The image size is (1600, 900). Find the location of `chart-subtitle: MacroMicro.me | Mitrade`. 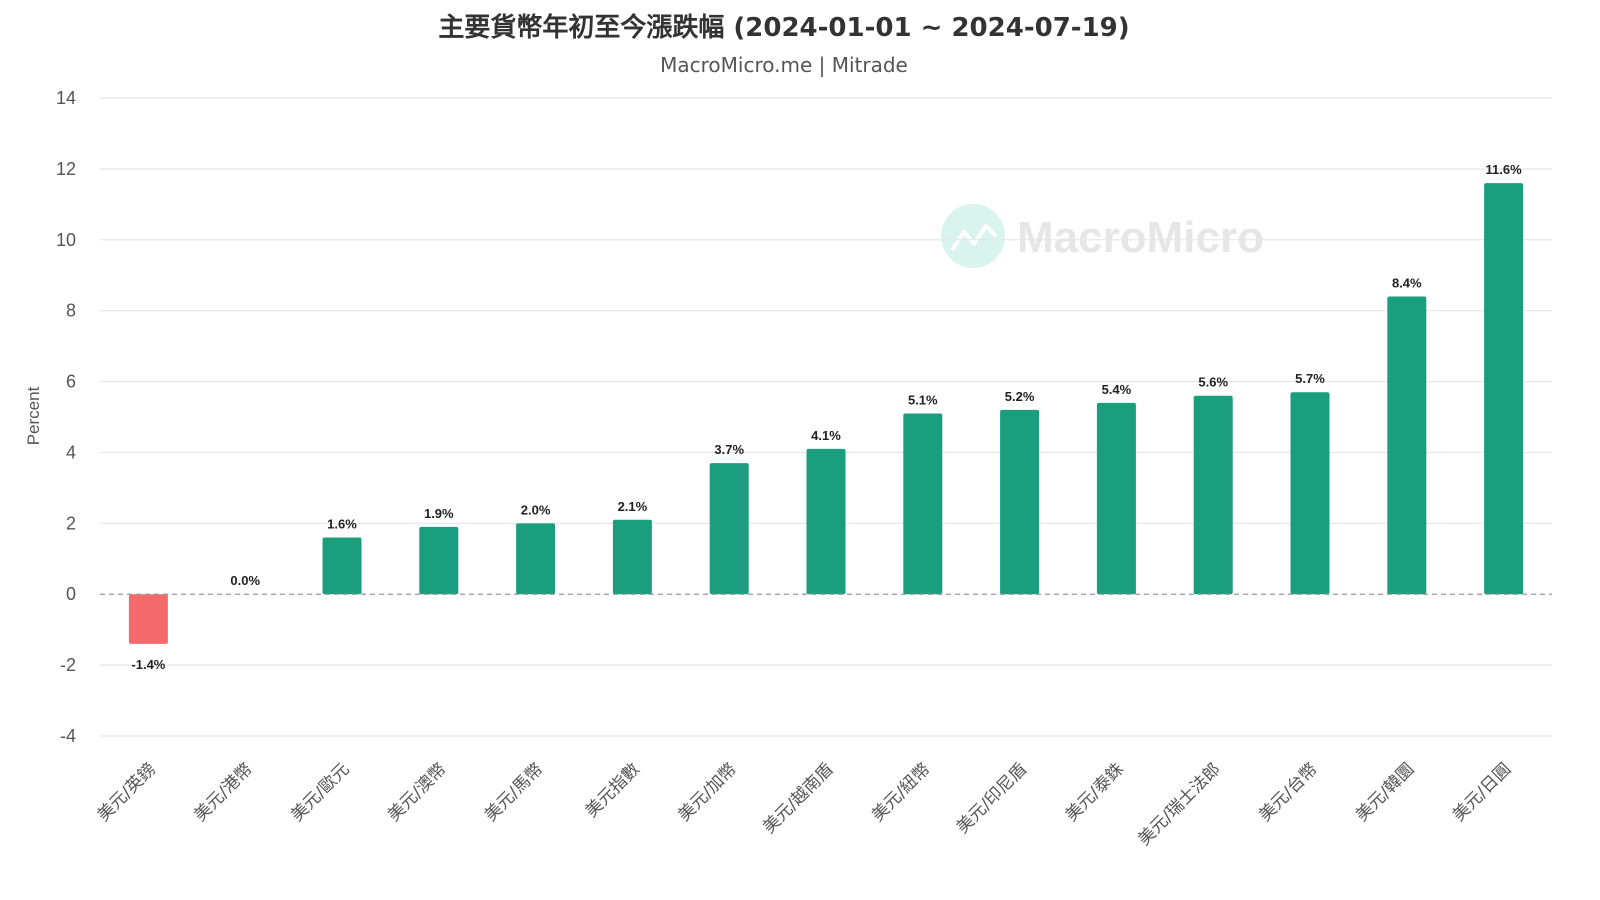

chart-subtitle: MacroMicro.me | Mitrade is located at coordinates (784, 65).